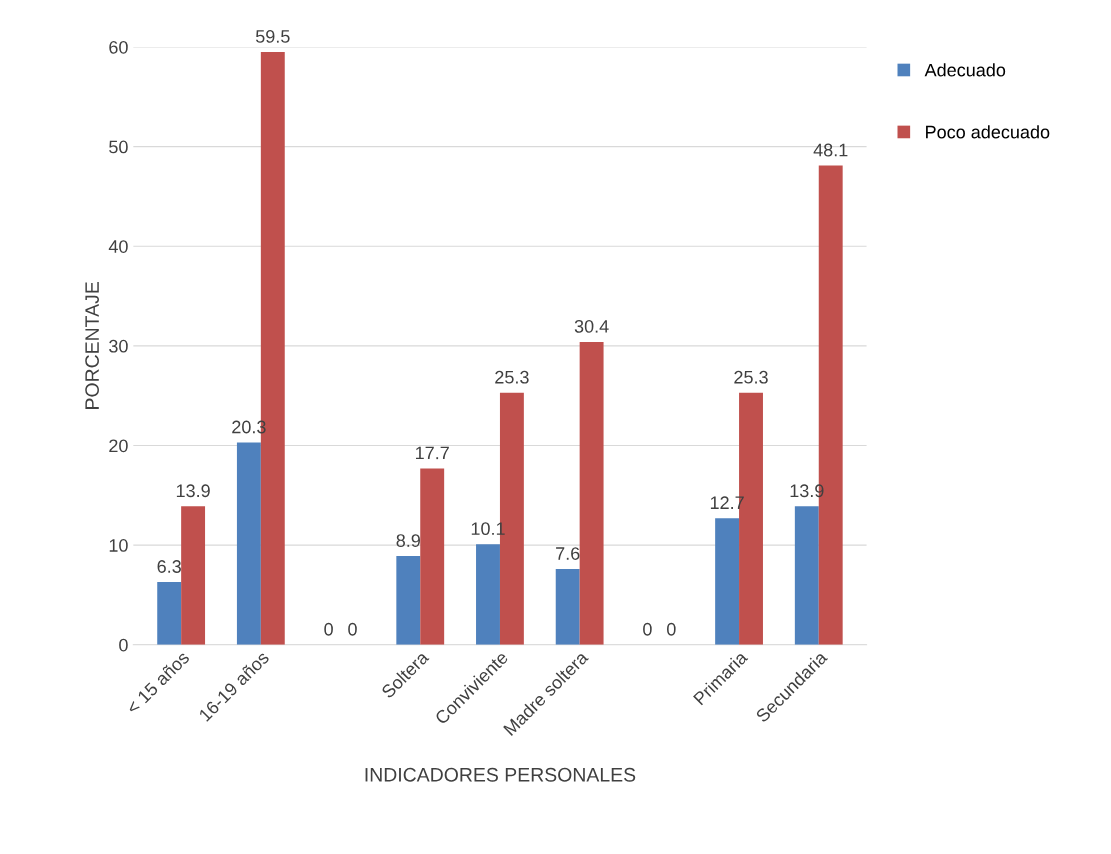 This screenshot has width=1111, height=854. What do you see at coordinates (118, 47) in the screenshot?
I see `y-tick-label: 60` at bounding box center [118, 47].